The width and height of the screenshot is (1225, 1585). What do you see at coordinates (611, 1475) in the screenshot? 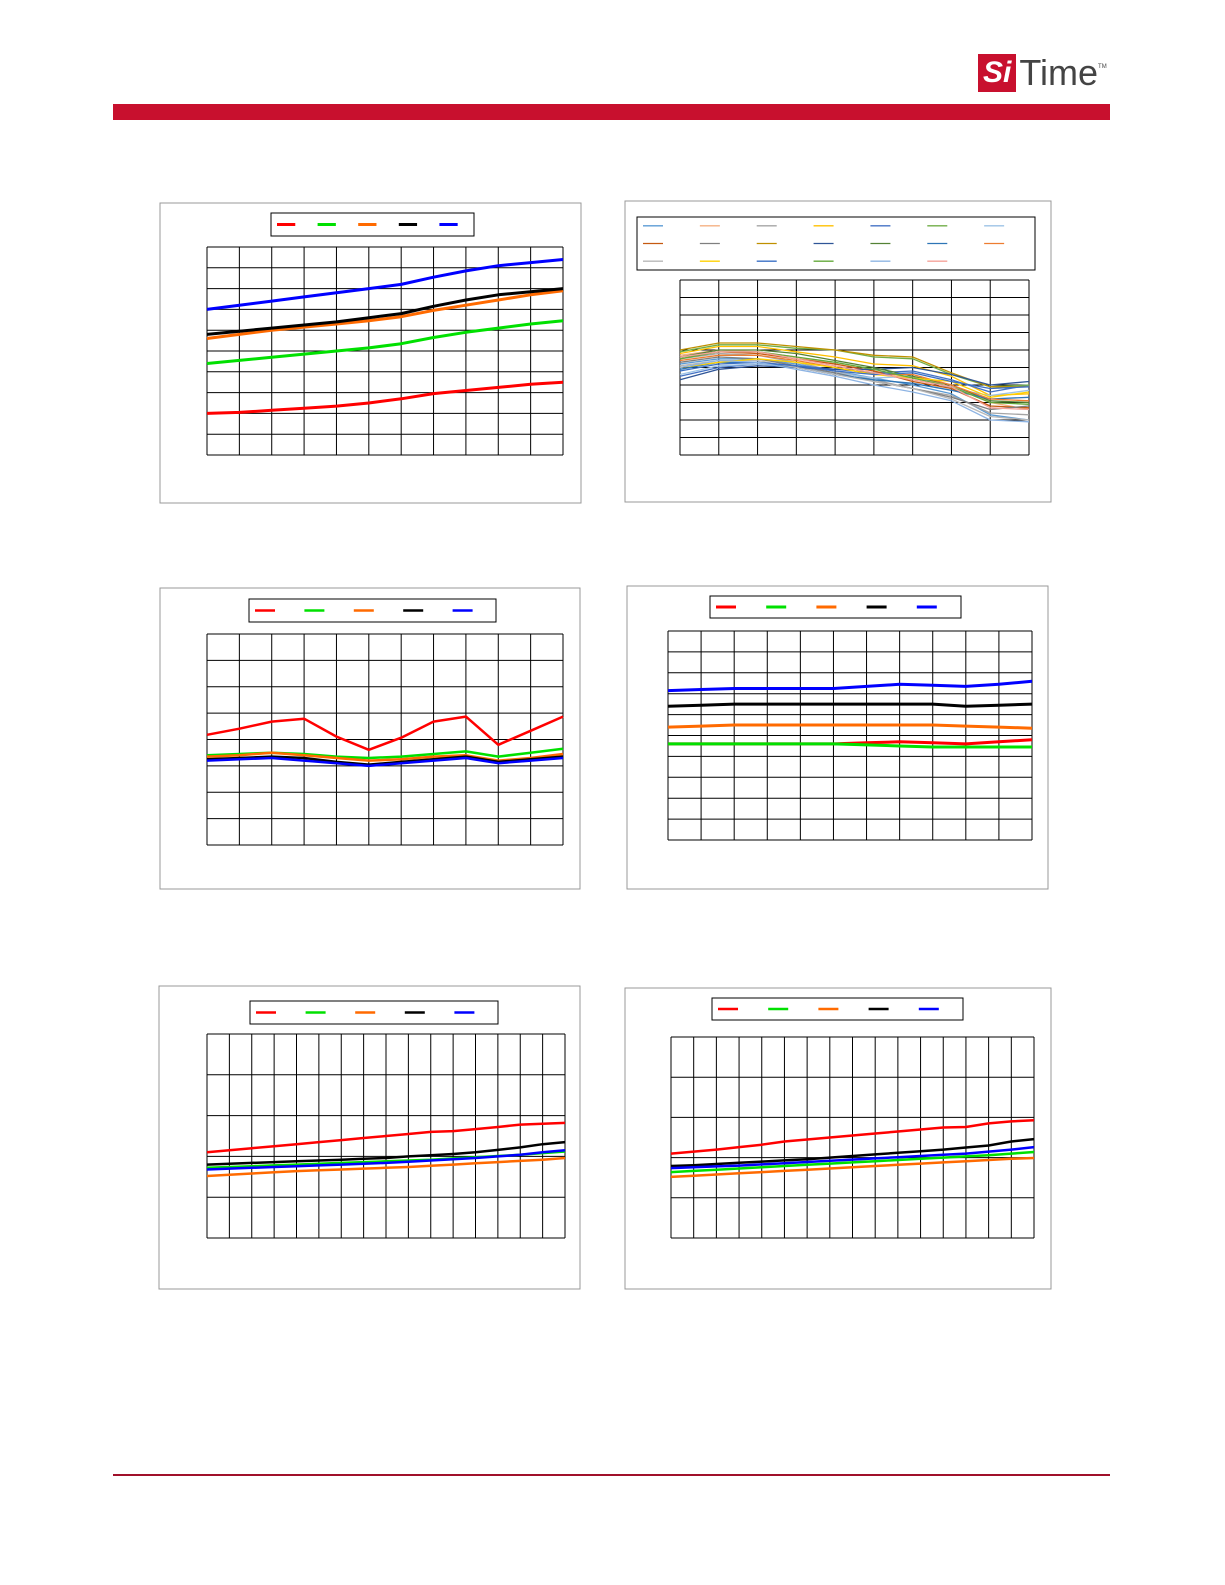
I see `footer-rule` at bounding box center [611, 1475].